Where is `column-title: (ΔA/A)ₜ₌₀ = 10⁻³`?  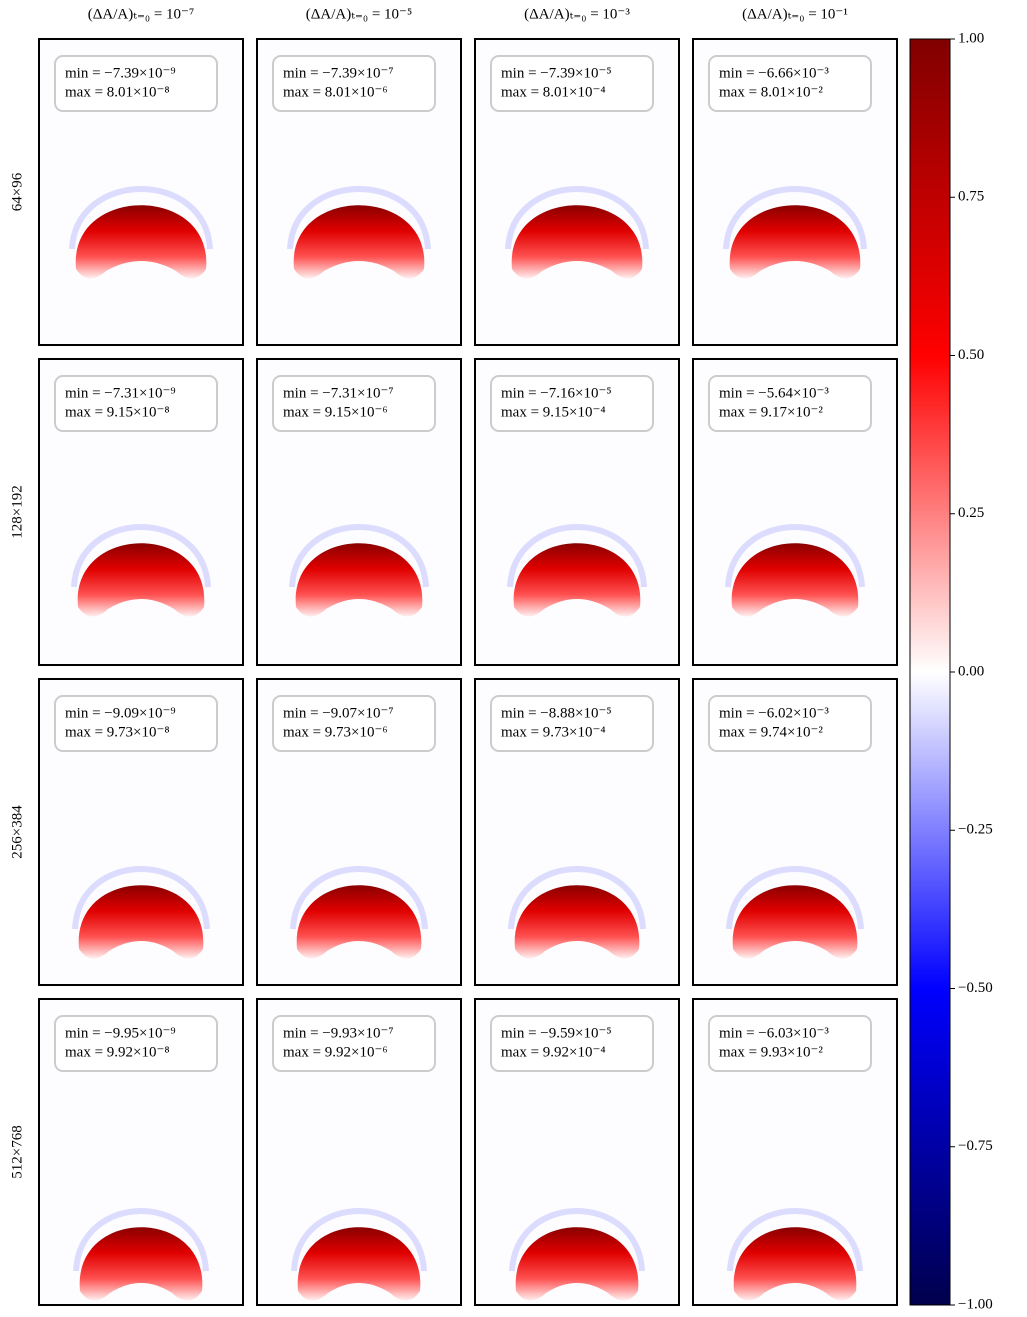
column-title: (ΔA/A)ₜ₌₀ = 10⁻³ is located at coordinates (577, 14).